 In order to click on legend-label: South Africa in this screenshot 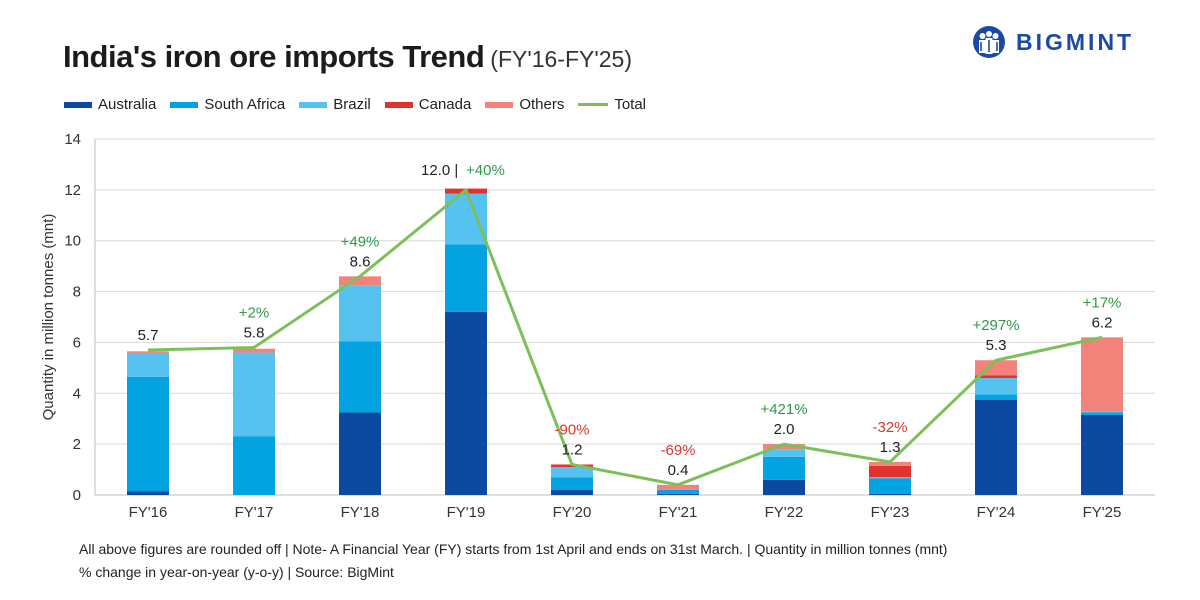, I will do `click(245, 104)`.